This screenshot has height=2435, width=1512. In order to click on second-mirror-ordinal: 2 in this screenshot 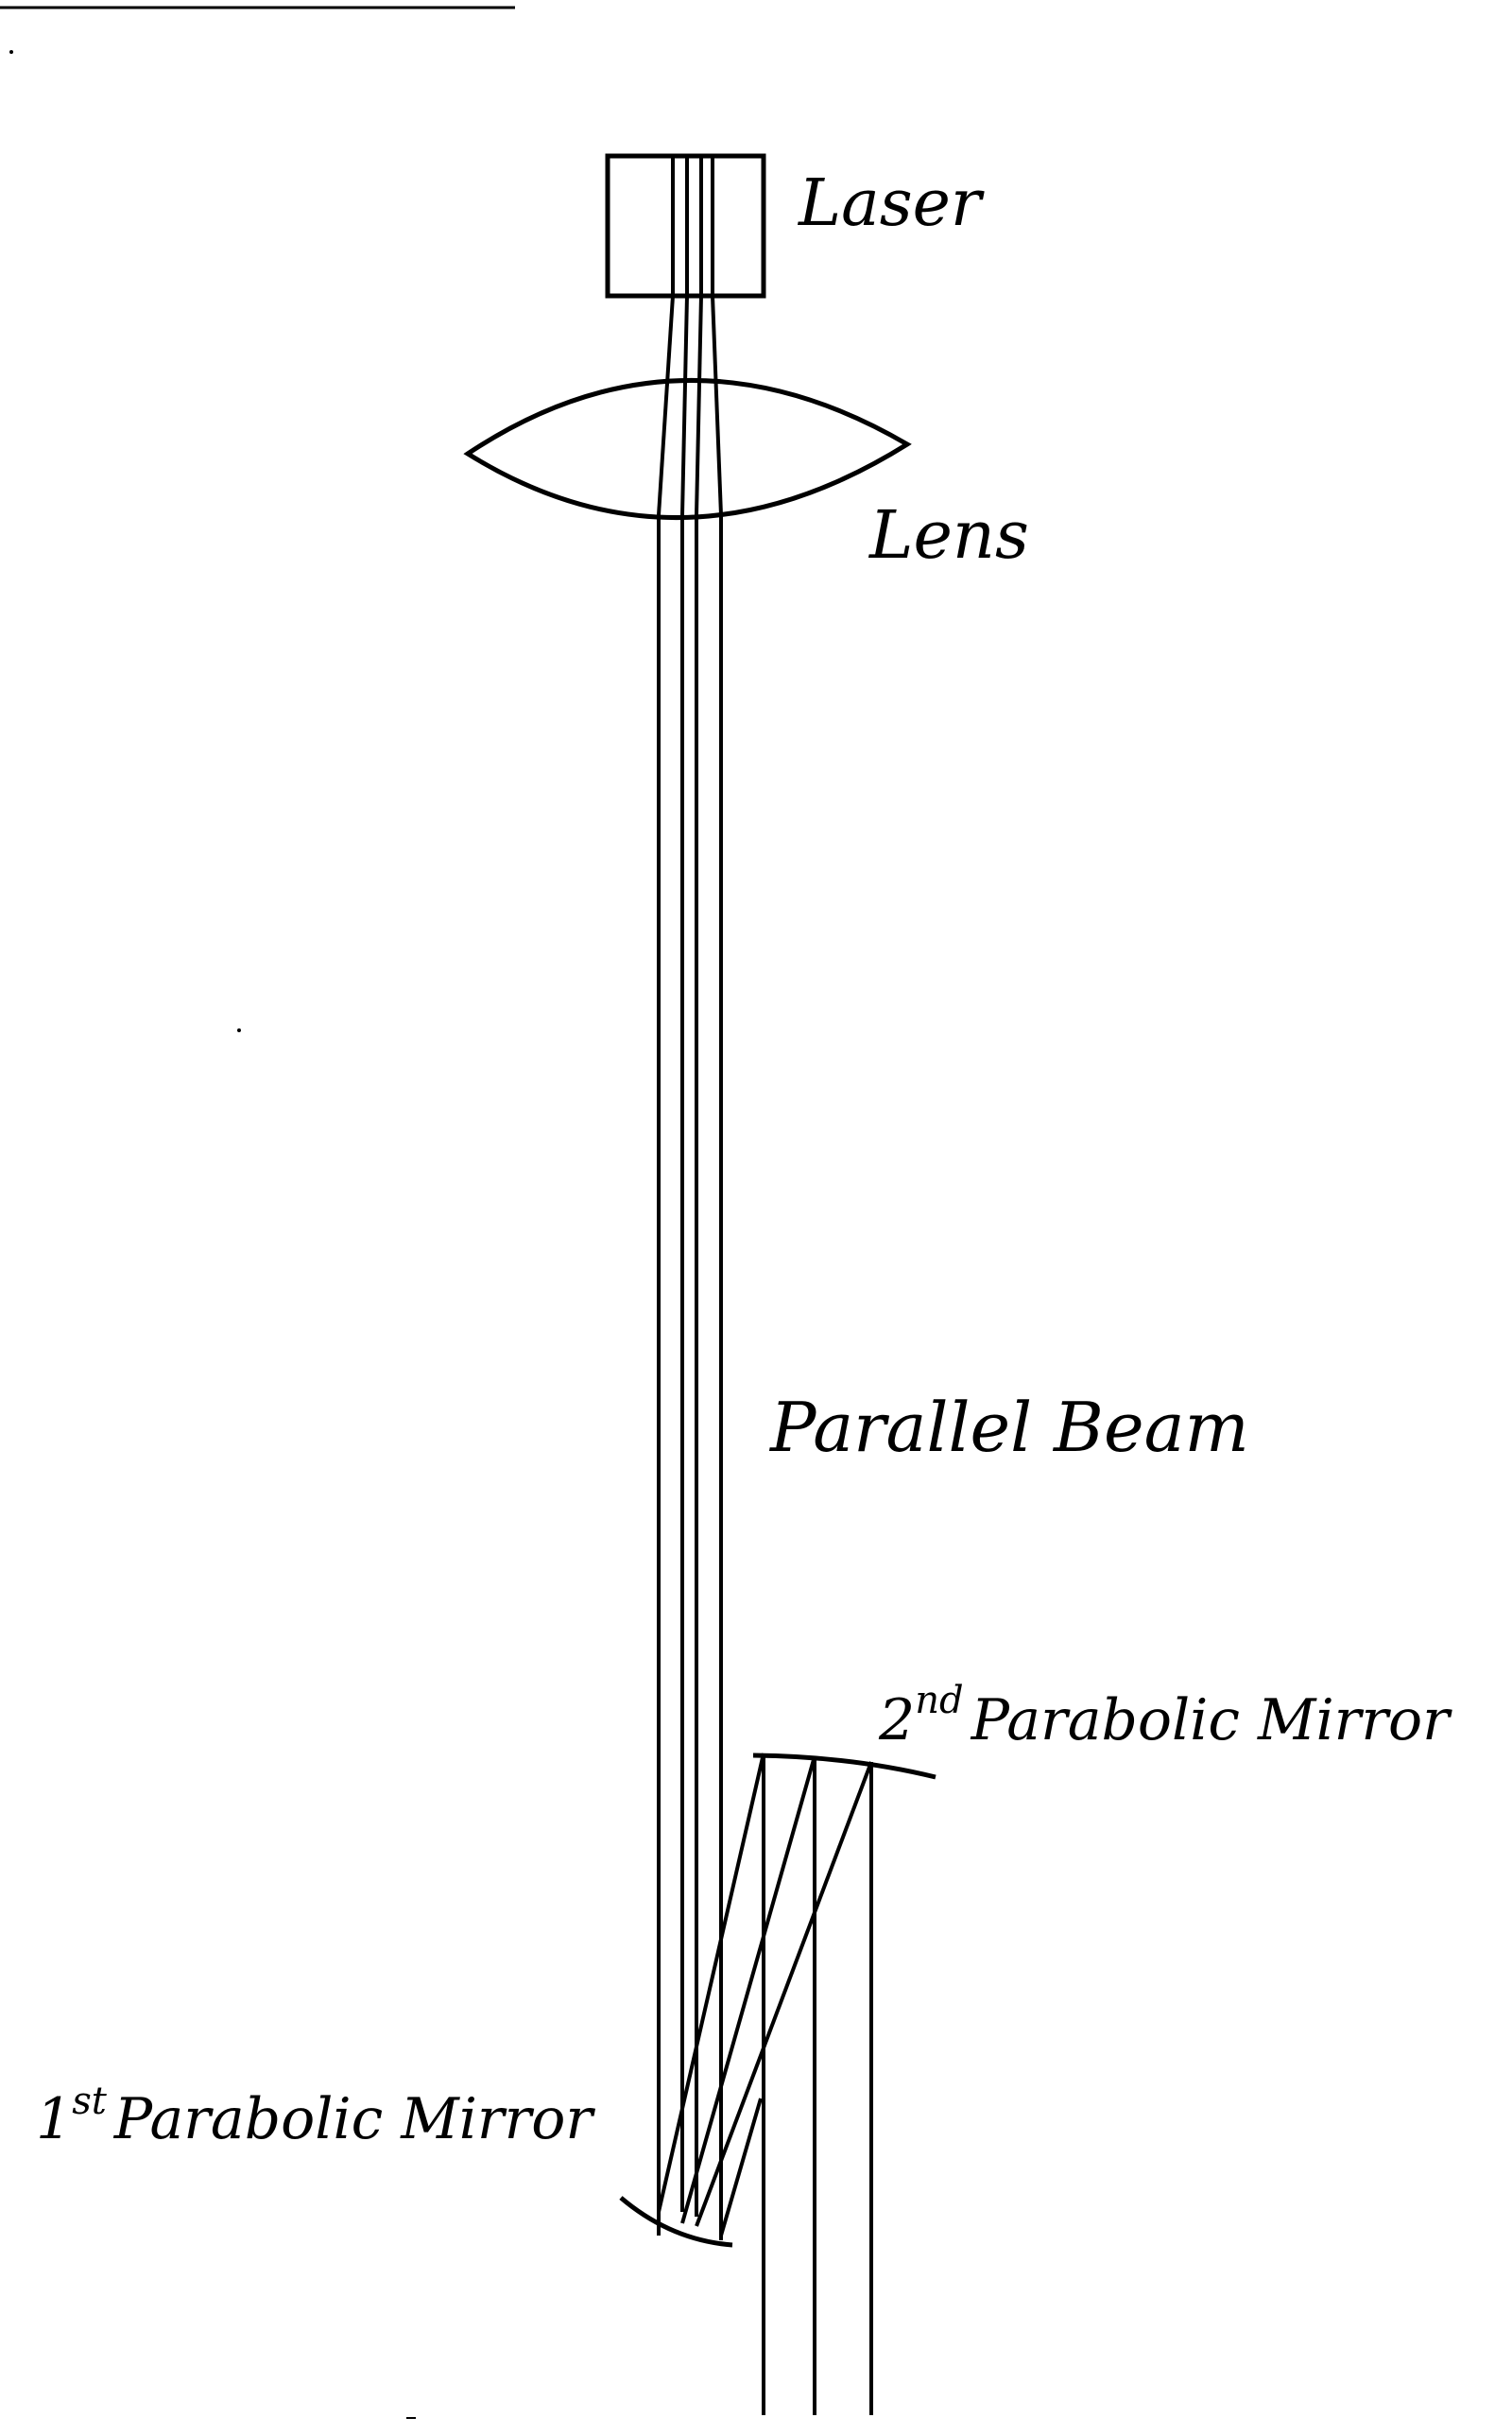, I will do `click(896, 1720)`.